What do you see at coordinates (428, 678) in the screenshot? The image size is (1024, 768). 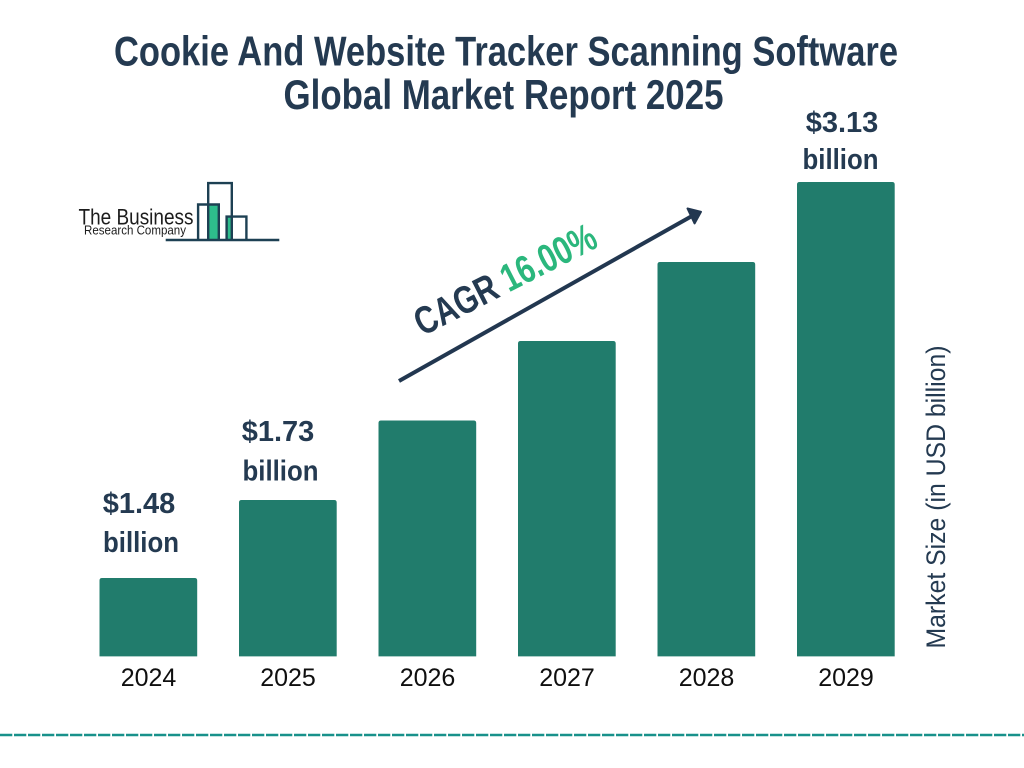 I see `svg-text: 2026` at bounding box center [428, 678].